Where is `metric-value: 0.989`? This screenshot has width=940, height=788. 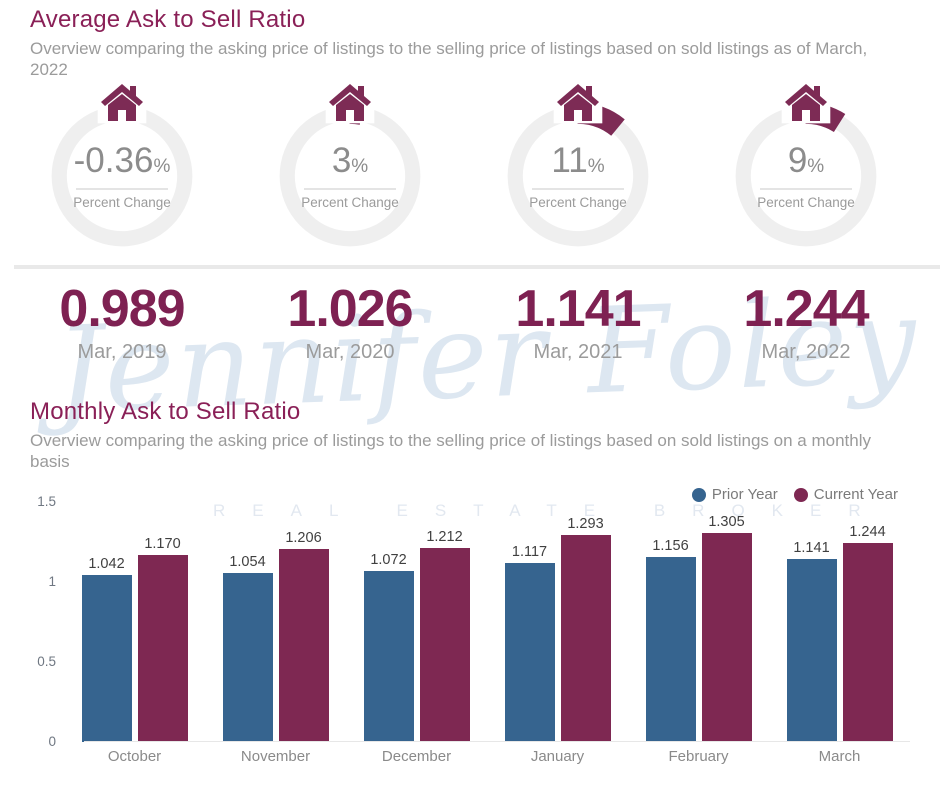 metric-value: 0.989 is located at coordinates (122, 308).